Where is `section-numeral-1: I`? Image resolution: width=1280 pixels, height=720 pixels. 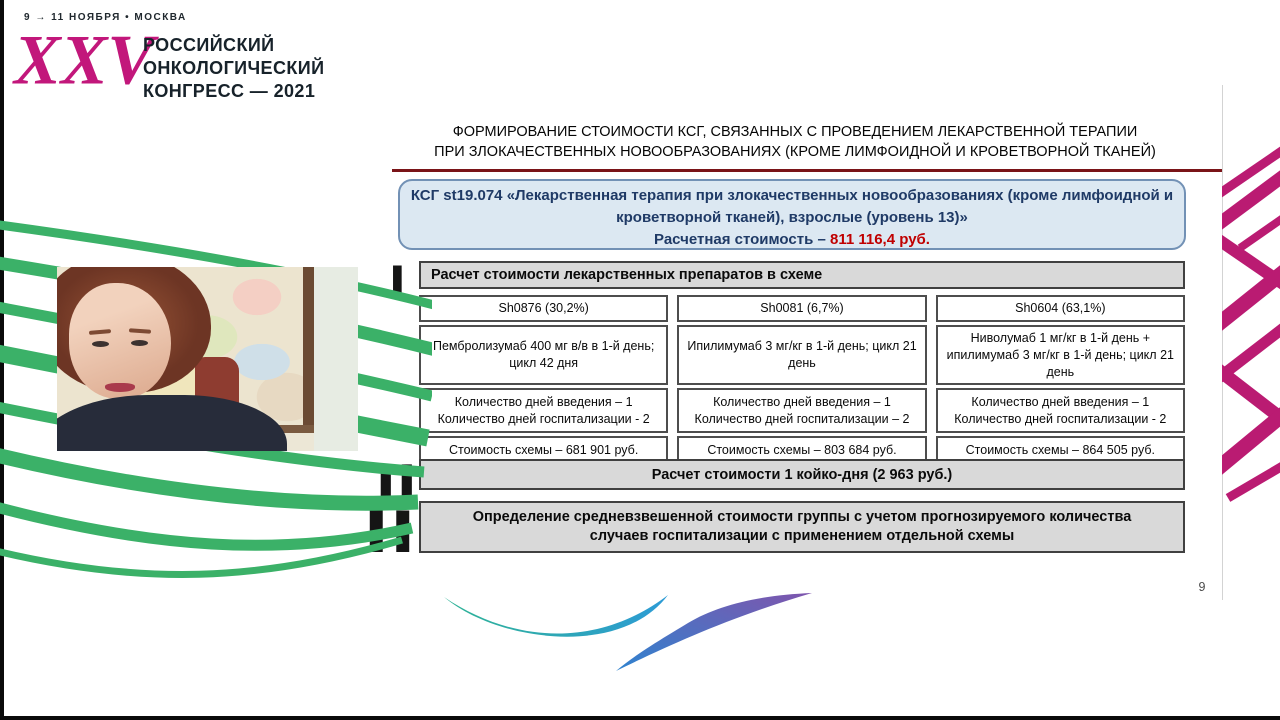 section-numeral-1: I is located at coordinates (398, 280).